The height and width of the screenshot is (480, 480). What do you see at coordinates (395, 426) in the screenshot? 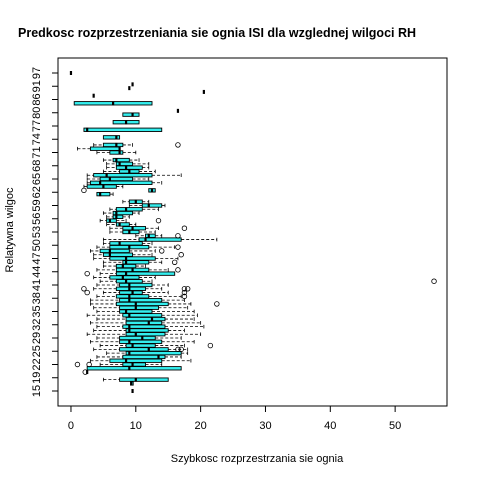
I see `x-tick-label: 50` at bounding box center [395, 426].